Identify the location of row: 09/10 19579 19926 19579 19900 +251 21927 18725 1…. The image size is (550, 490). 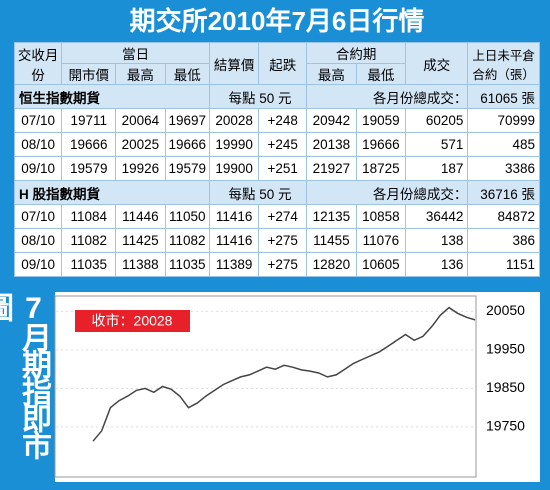
(276, 168).